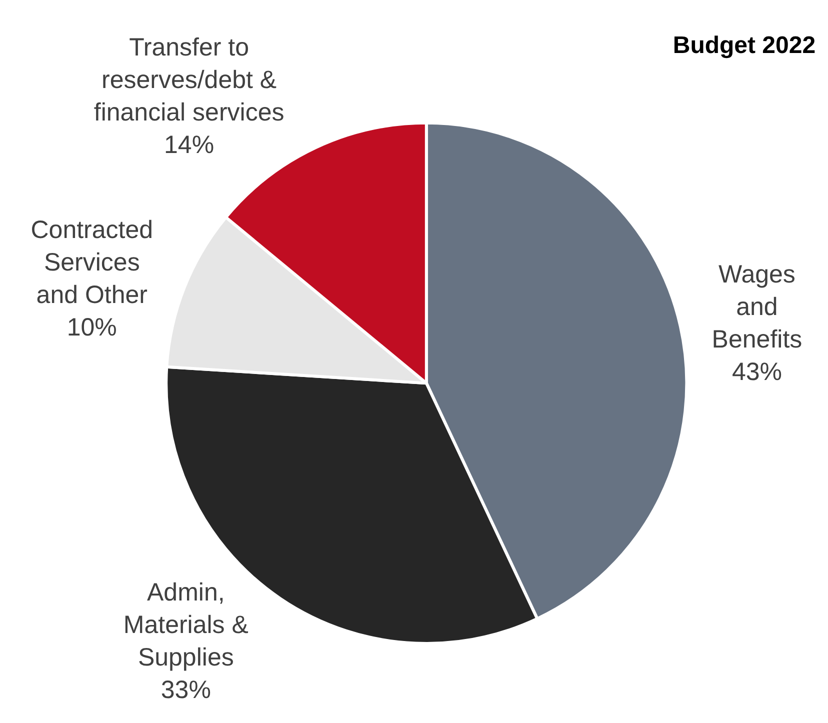 Image resolution: width=828 pixels, height=723 pixels. What do you see at coordinates (186, 625) in the screenshot?
I see `slice-label: Admin, Materials & Supplies` at bounding box center [186, 625].